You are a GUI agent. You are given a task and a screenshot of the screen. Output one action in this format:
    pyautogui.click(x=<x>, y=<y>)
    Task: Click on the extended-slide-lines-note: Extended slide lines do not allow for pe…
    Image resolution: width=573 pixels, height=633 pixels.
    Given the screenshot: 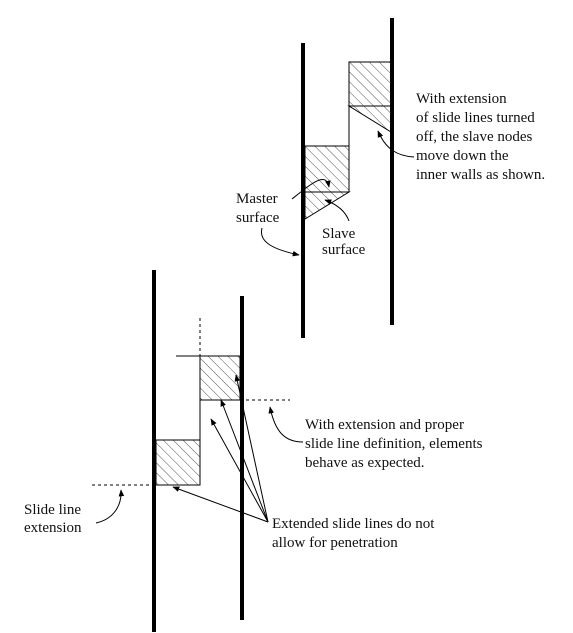 What is the action you would take?
    pyautogui.click(x=355, y=533)
    